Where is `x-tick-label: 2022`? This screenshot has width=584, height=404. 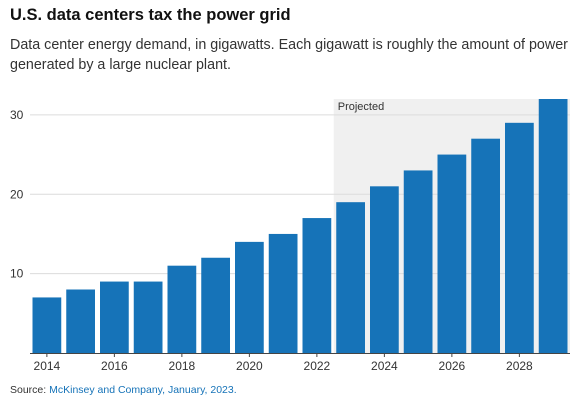 x-tick-label: 2022 is located at coordinates (317, 366).